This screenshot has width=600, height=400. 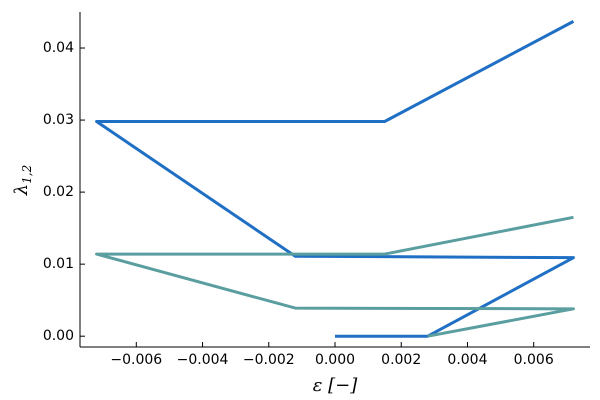 What do you see at coordinates (534, 360) in the screenshot?
I see `x-tick-label: 0.006` at bounding box center [534, 360].